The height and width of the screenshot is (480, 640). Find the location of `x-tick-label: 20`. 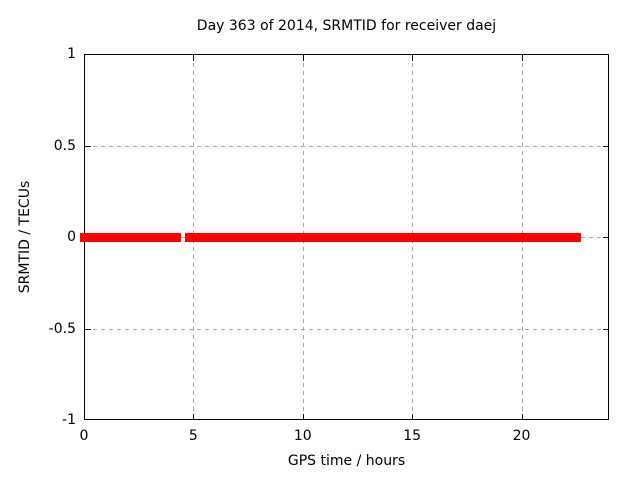

x-tick-label: 20 is located at coordinates (521, 436).